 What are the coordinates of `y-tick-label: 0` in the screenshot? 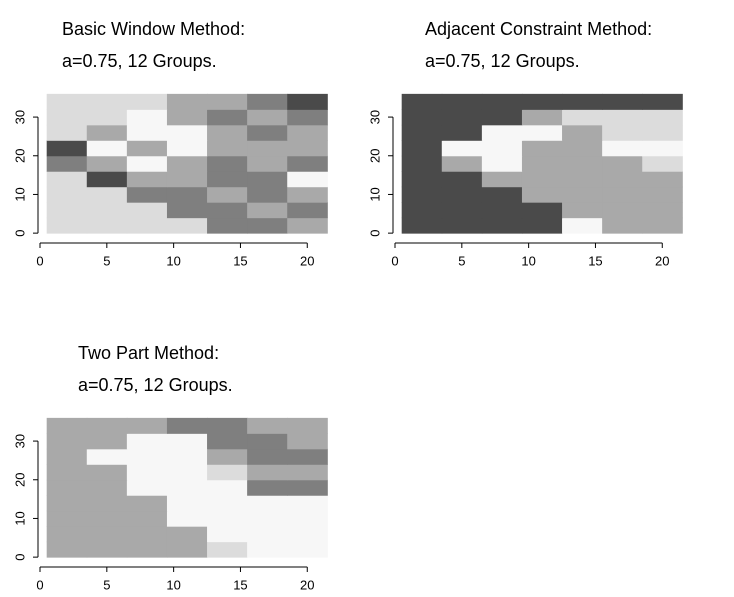 It's located at (19, 557).